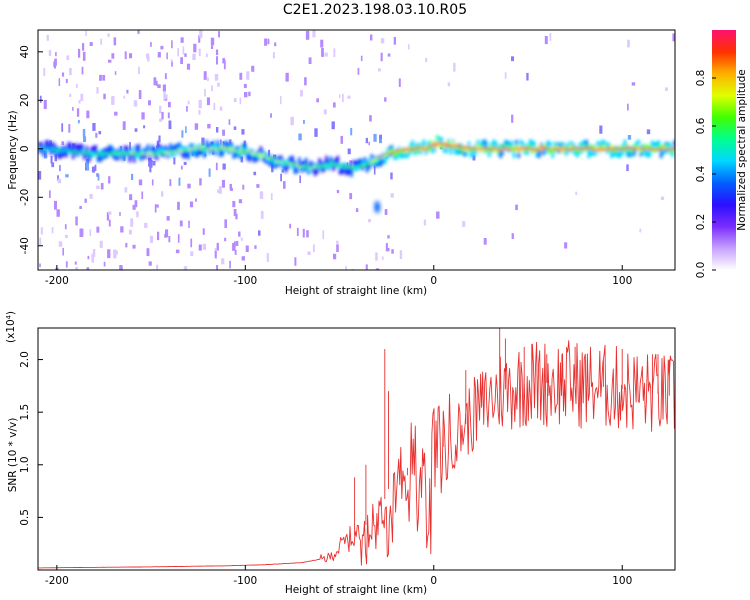 Image resolution: width=750 pixels, height=600 pixels. I want to click on spectrogram-x-ticks: -200 -100 0 100, so click(338, 276).